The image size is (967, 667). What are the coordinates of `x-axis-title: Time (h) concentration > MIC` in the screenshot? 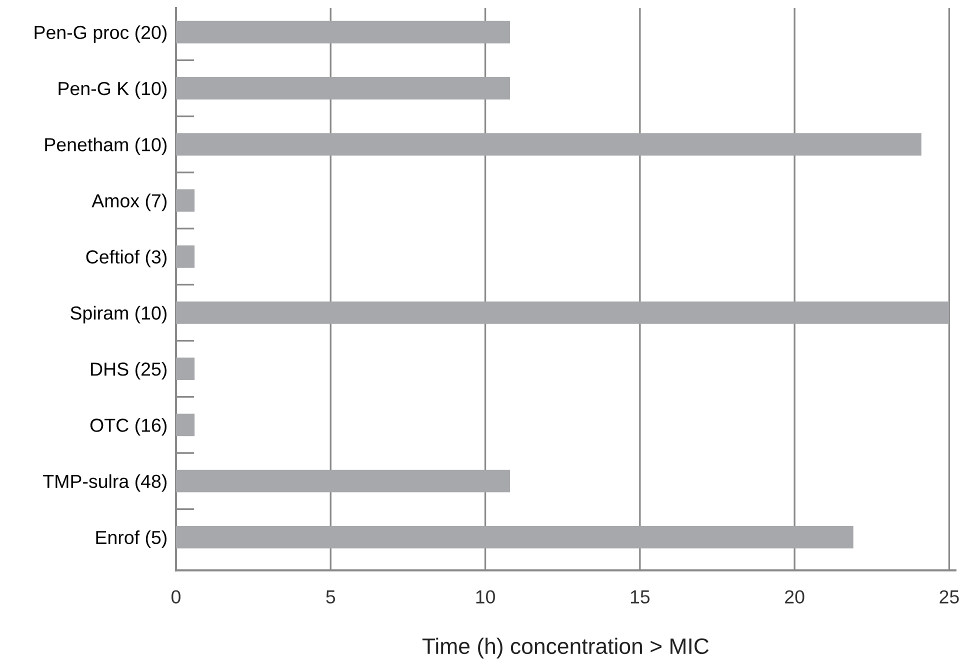 It's located at (565, 648).